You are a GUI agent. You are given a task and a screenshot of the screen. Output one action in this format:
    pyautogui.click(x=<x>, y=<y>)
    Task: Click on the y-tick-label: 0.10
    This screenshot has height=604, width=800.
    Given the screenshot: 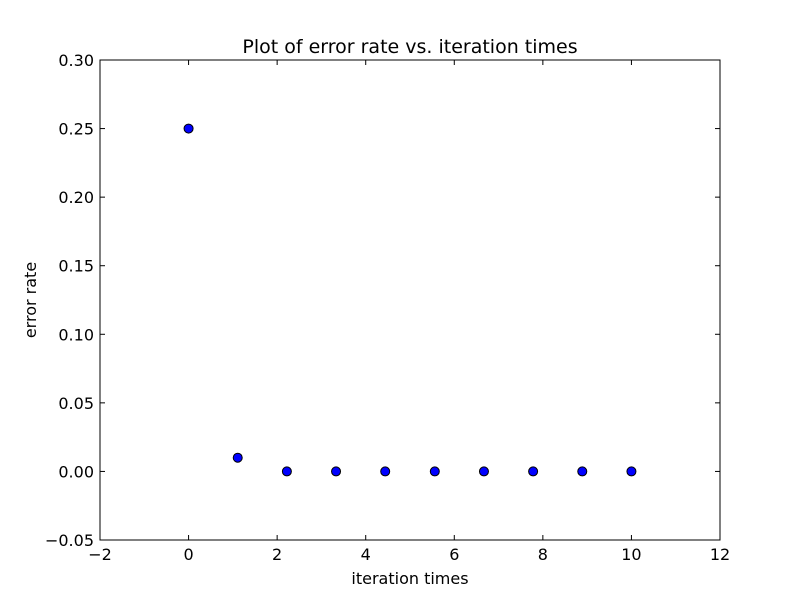 What is the action you would take?
    pyautogui.click(x=76, y=334)
    